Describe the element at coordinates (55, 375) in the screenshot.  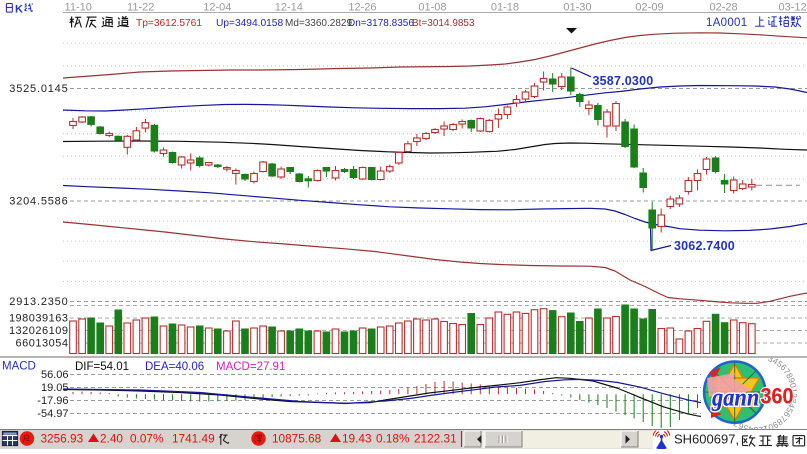
I see `svg-text: 56.06` at that location.